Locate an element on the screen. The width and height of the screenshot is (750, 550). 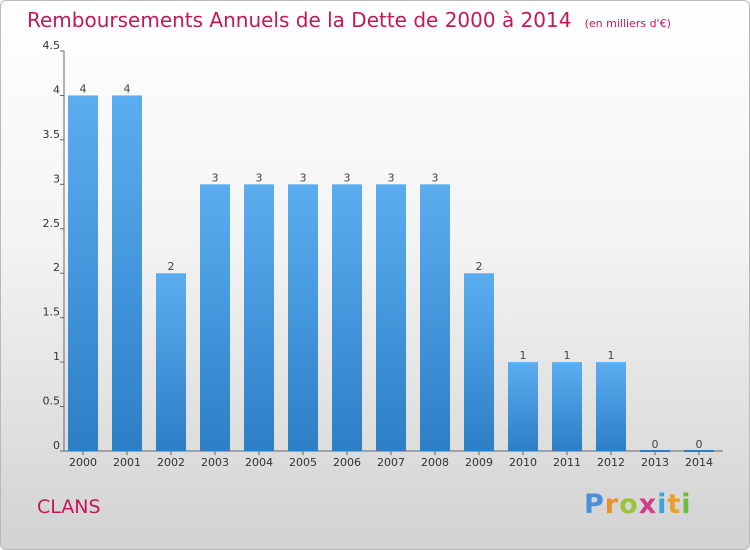
y-tick-label: 0.5 is located at coordinates (52, 401).